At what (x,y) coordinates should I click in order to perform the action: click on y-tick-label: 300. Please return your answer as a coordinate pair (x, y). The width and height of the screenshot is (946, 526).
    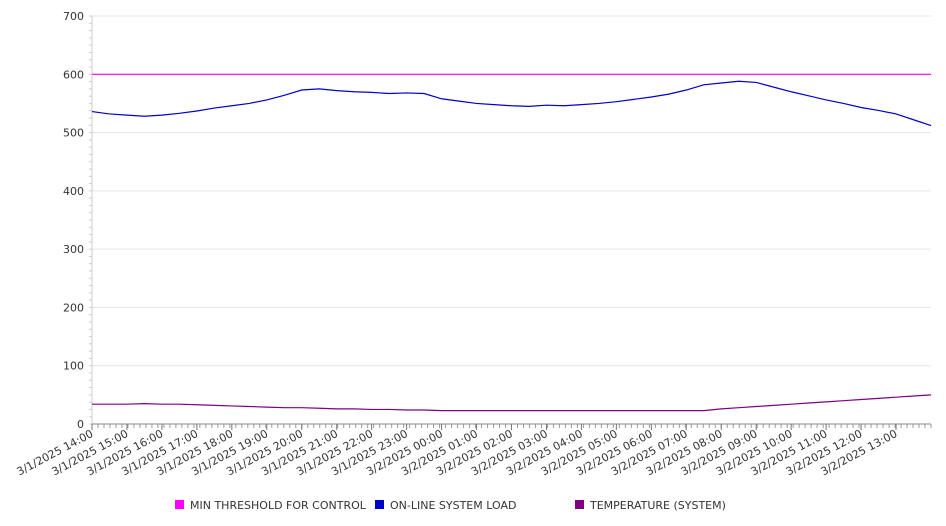
    Looking at the image, I should click on (73, 249).